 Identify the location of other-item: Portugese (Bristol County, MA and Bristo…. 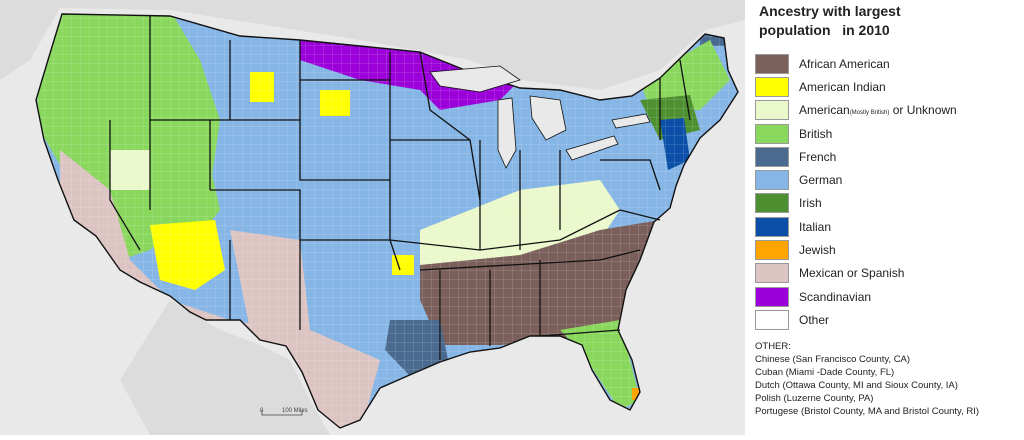
(867, 411).